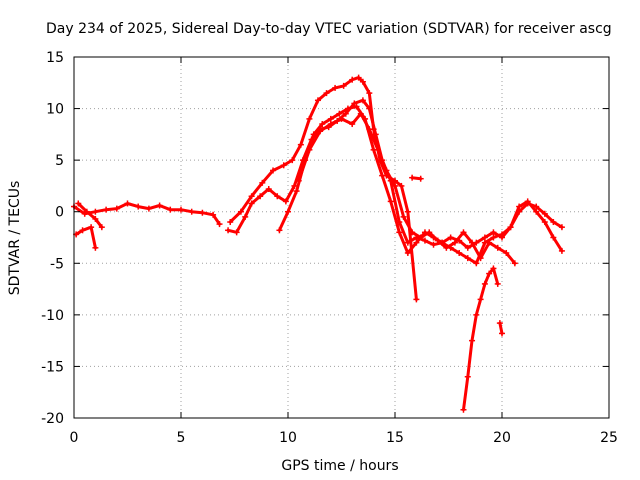  What do you see at coordinates (15, 238) in the screenshot?
I see `y-axis-title: SDTVAR / TECUs` at bounding box center [15, 238].